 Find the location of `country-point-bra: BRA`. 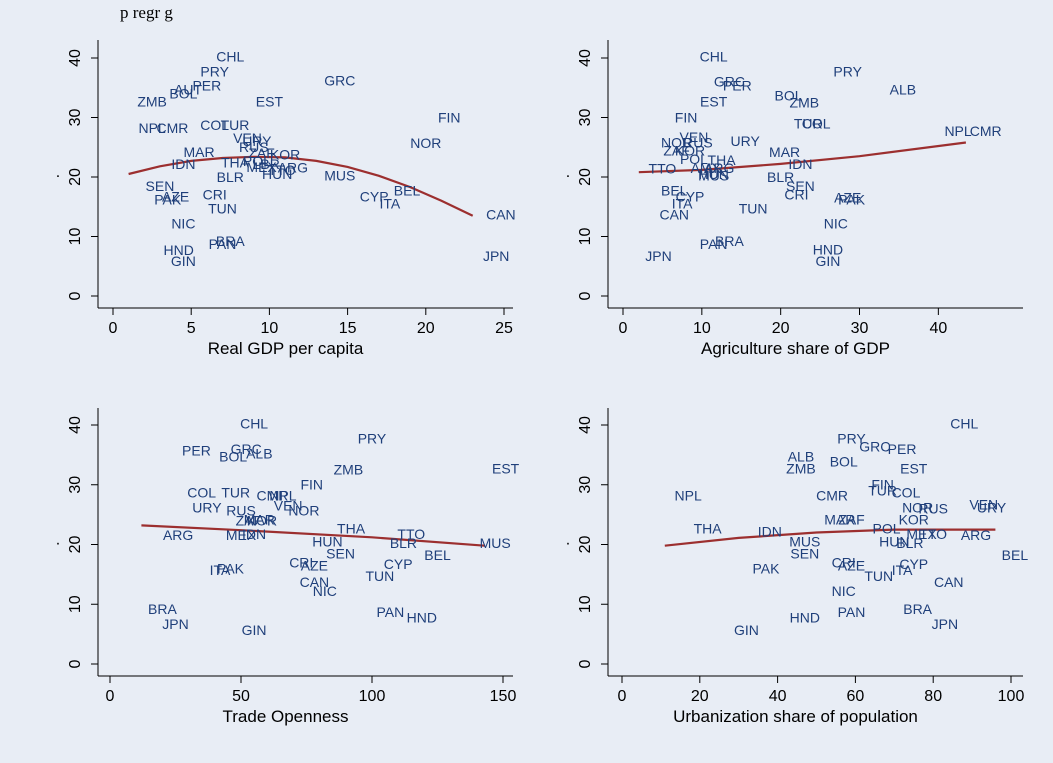

country-point-bra: BRA is located at coordinates (729, 241).